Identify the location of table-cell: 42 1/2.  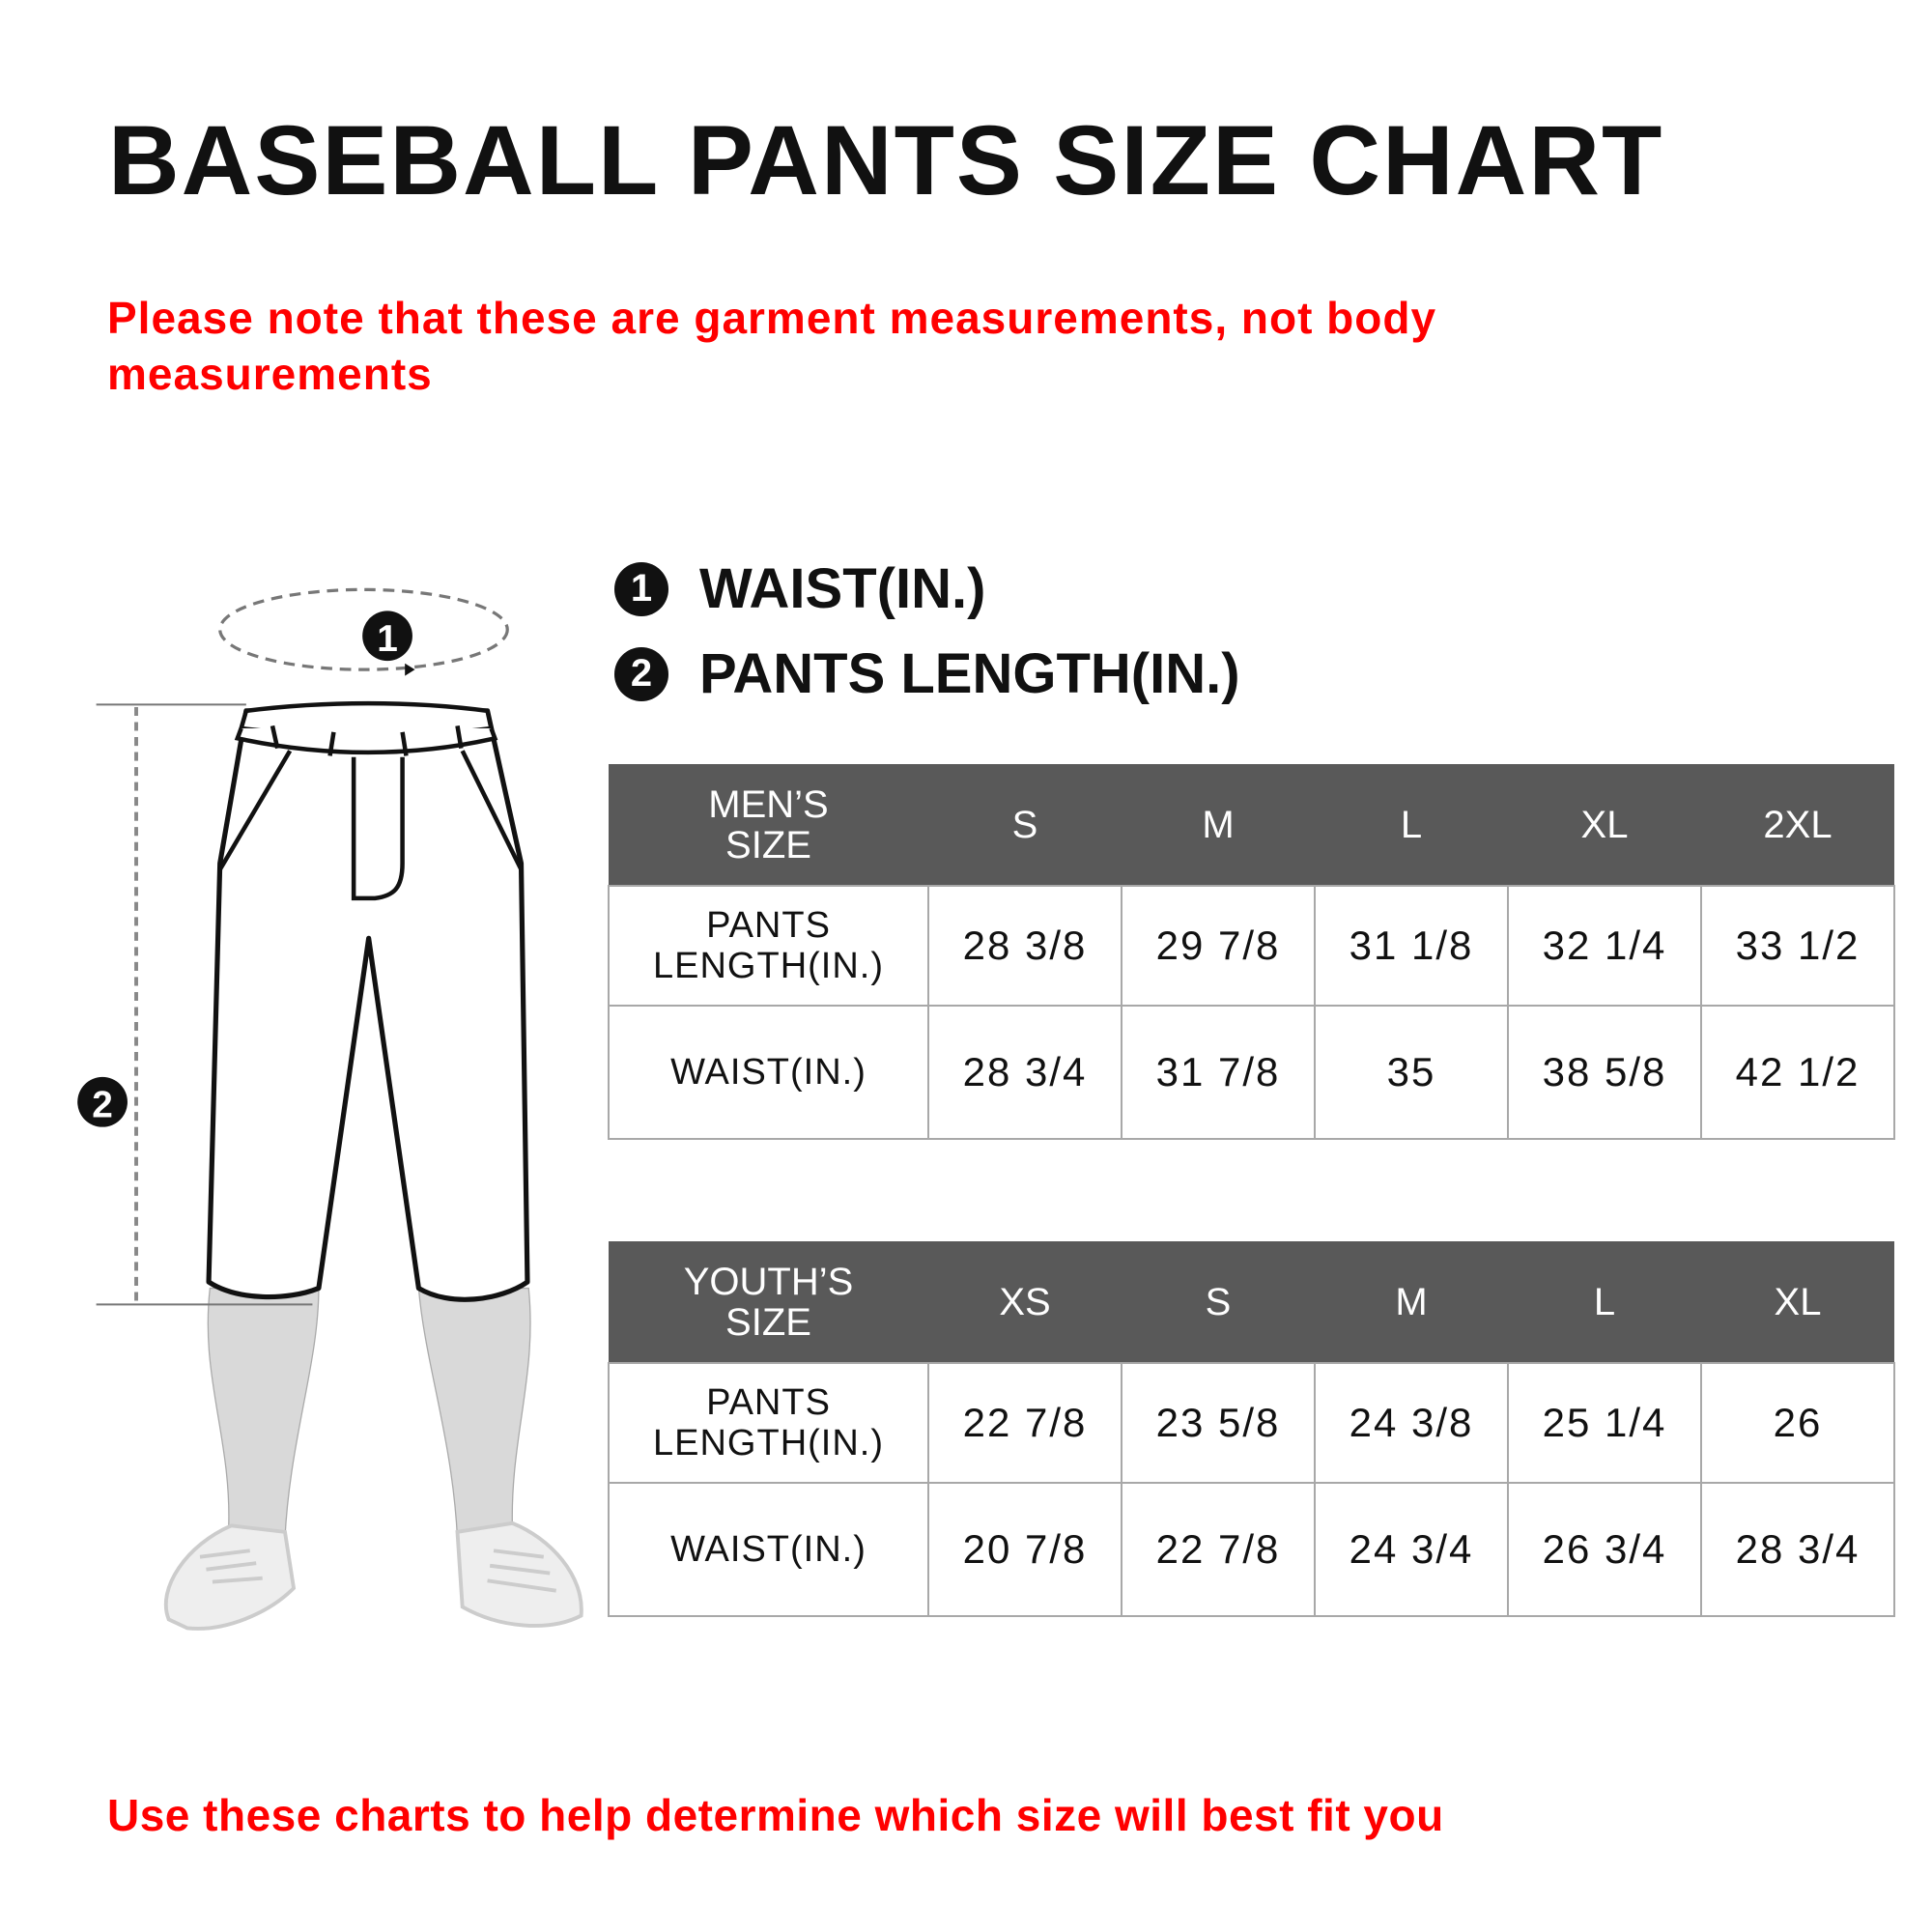
(1797, 1072).